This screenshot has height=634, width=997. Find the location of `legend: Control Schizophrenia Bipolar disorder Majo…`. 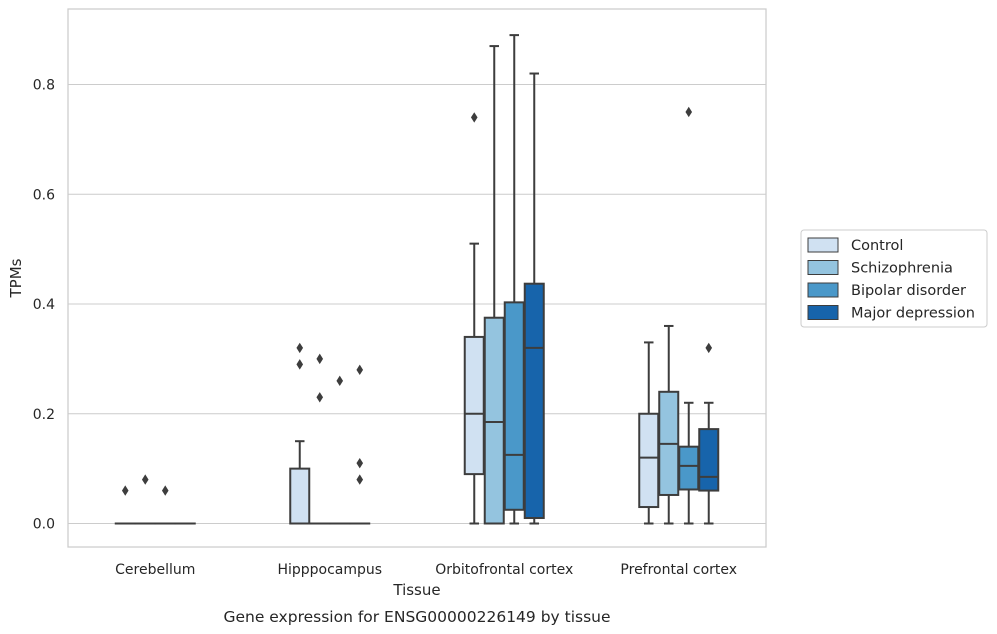

legend: Control Schizophrenia Bipolar disorder Majo… is located at coordinates (894, 278).